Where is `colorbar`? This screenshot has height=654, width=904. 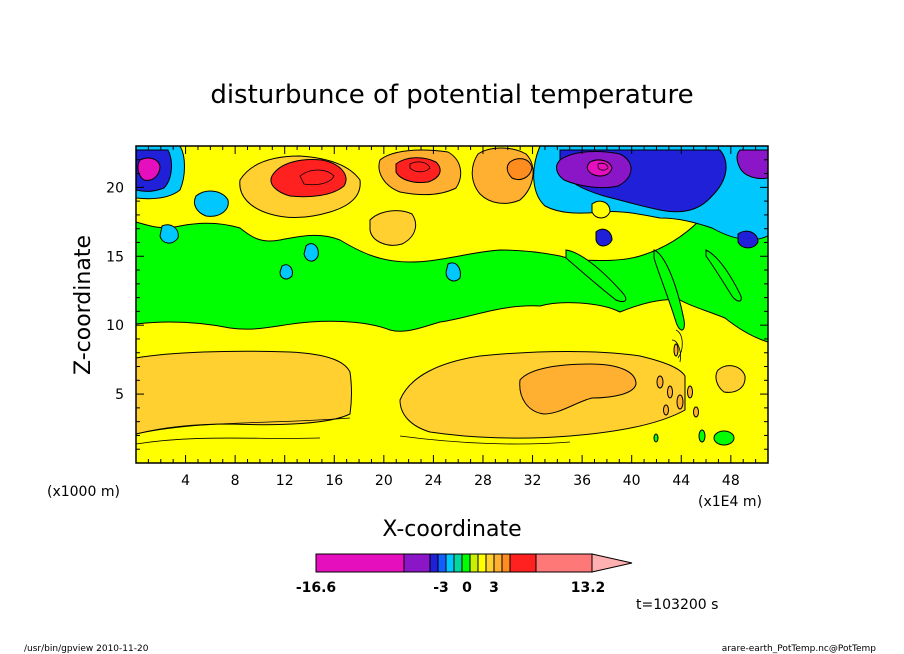
colorbar is located at coordinates (474, 563).